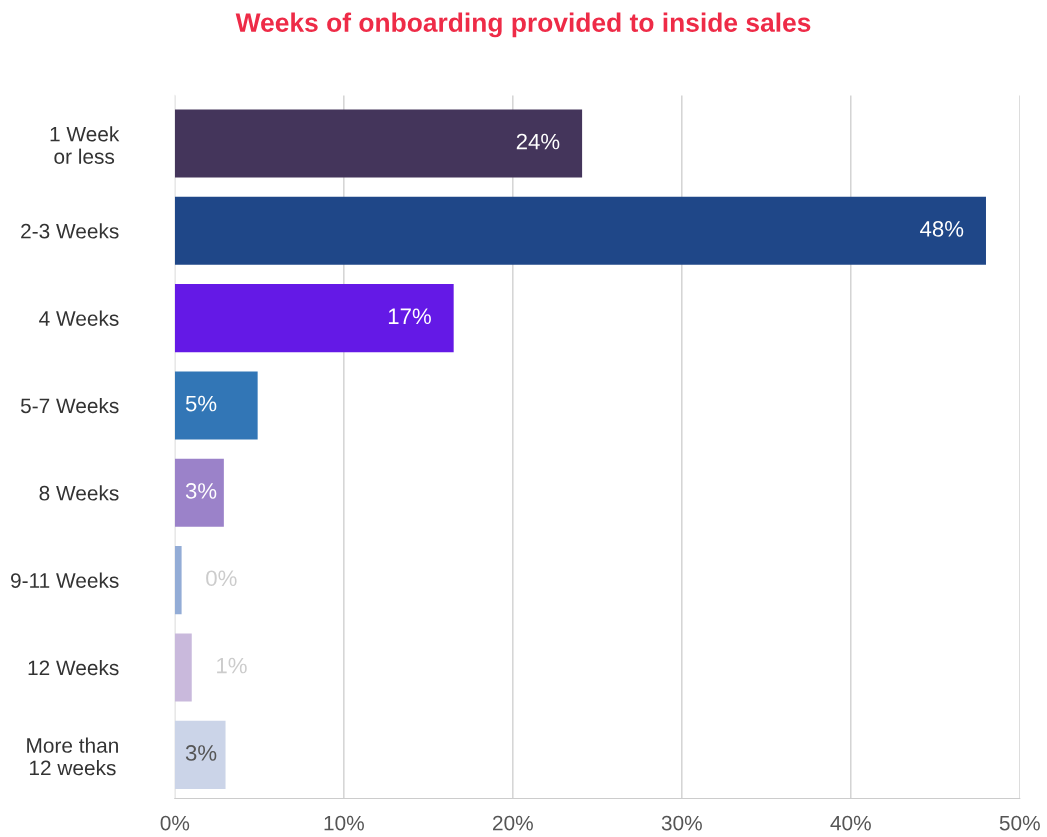  I want to click on y-tick-label: 1 Week or less, so click(85, 145).